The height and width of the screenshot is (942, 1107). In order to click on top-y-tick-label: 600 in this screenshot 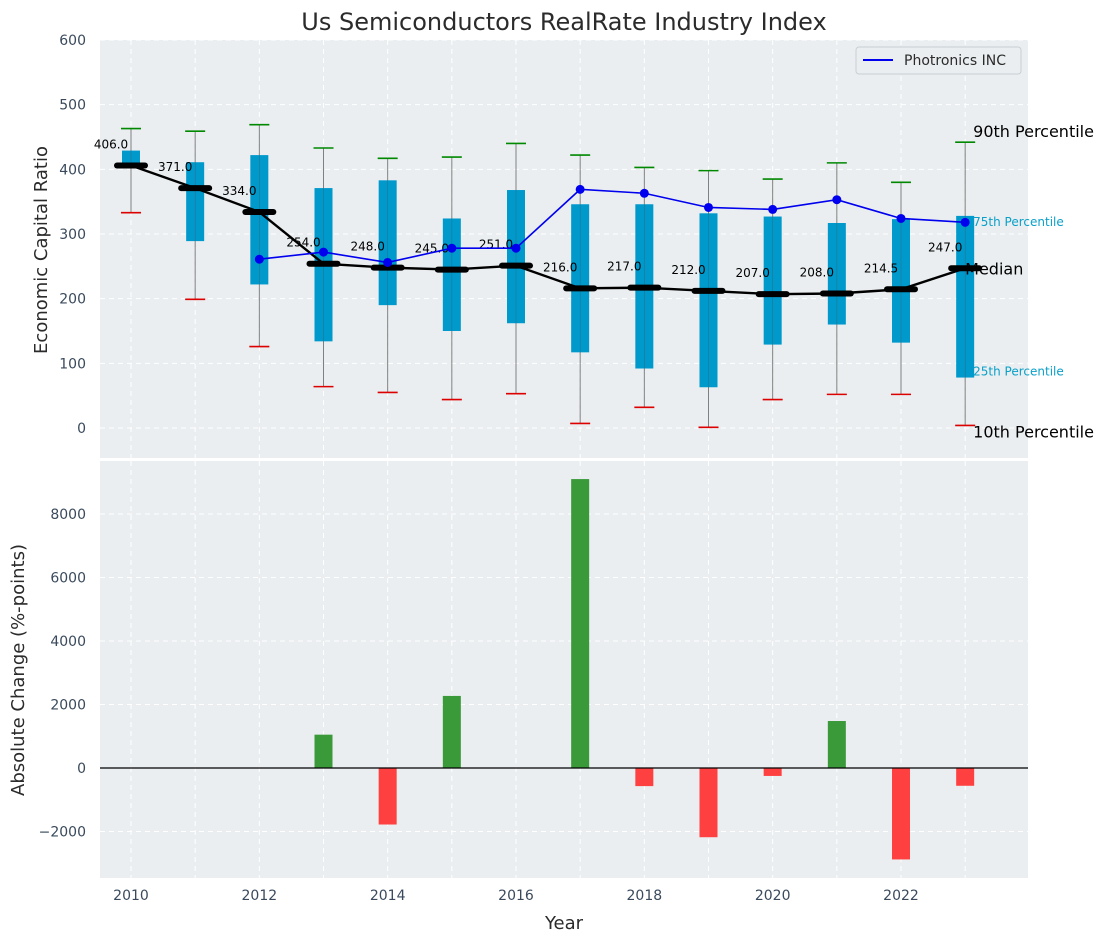, I will do `click(72, 41)`.